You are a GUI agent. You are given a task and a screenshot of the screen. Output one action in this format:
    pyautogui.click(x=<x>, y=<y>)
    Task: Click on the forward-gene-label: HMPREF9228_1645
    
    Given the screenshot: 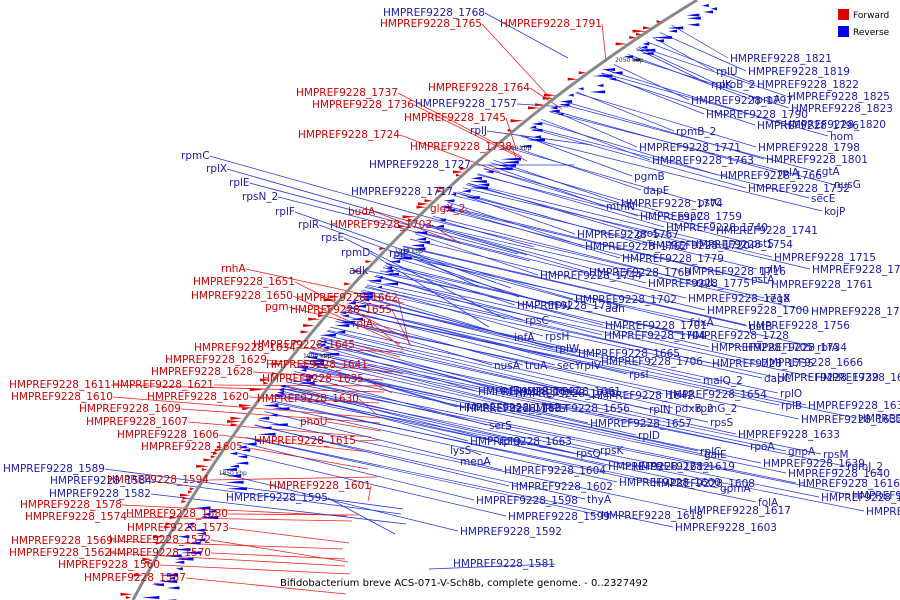 What is the action you would take?
    pyautogui.click(x=304, y=345)
    